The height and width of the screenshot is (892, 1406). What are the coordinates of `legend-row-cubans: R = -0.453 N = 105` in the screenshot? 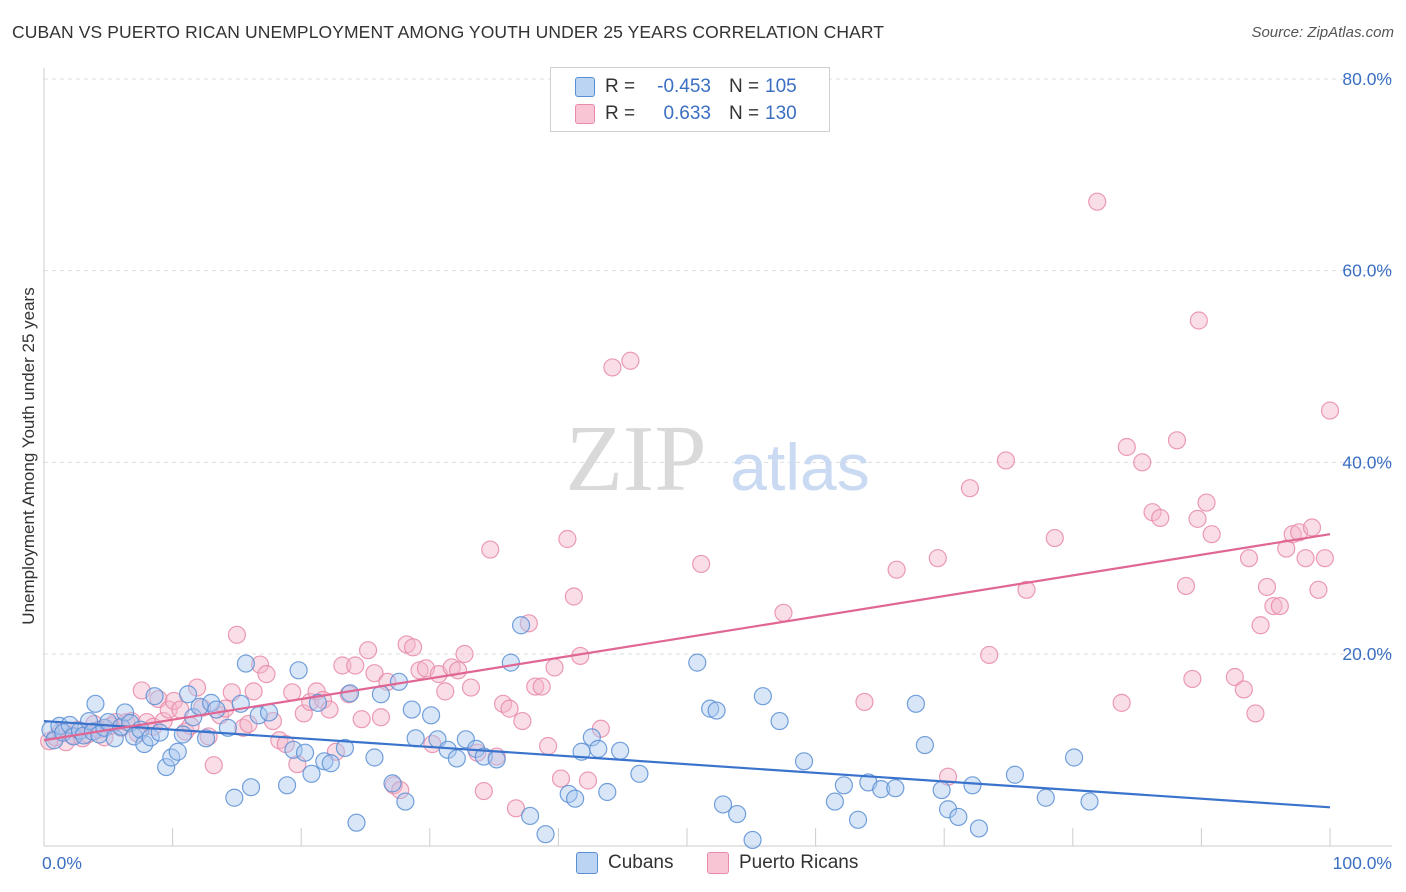 It's located at (674, 87).